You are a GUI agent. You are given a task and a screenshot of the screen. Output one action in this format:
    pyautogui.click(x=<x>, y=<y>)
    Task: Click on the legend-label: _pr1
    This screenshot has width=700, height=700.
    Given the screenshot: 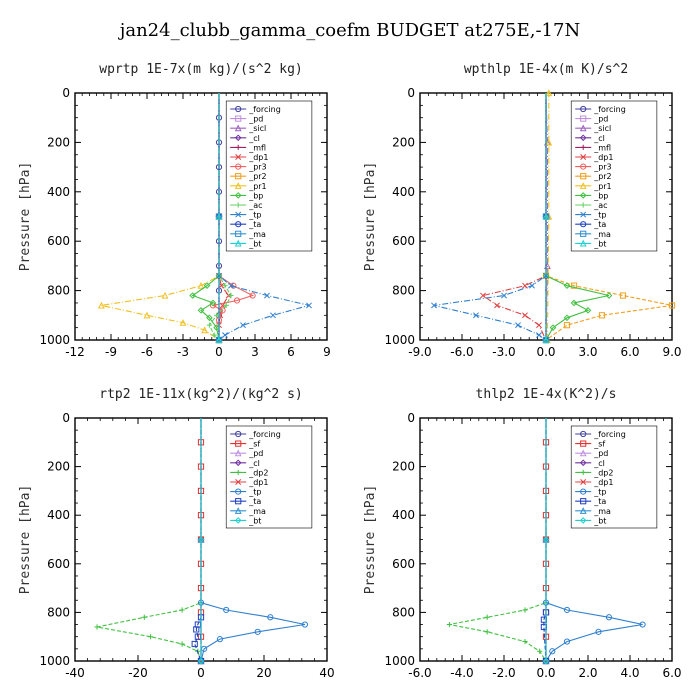 What is the action you would take?
    pyautogui.click(x=602, y=186)
    